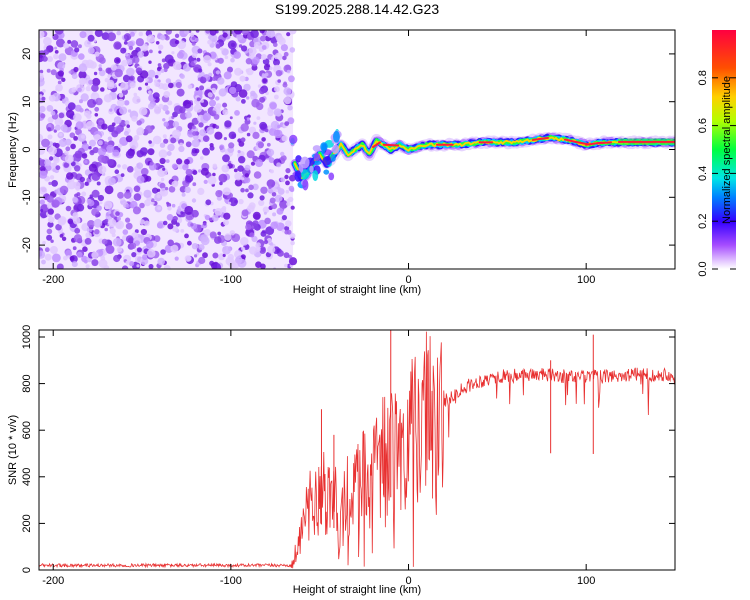 The width and height of the screenshot is (750, 600). I want to click on x-tick-label: 100, so click(586, 280).